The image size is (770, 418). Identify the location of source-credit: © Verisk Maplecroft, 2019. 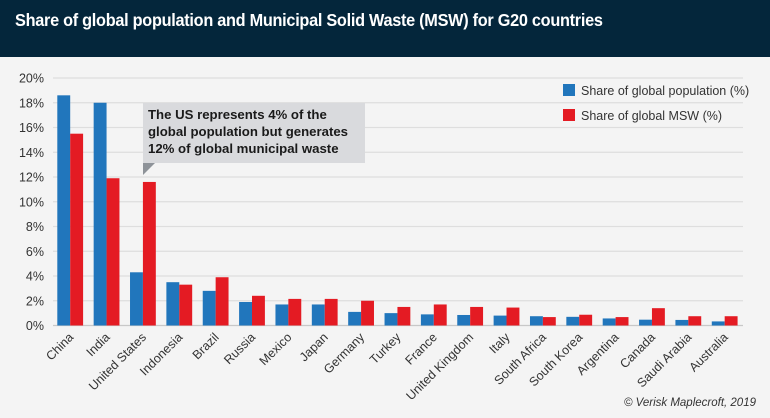
(689, 403).